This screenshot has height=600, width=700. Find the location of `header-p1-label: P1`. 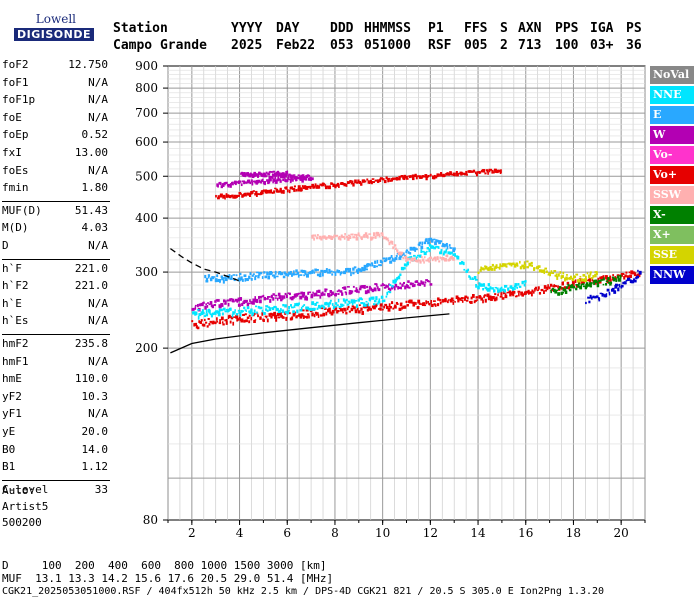

header-p1-label: P1 is located at coordinates (436, 28).